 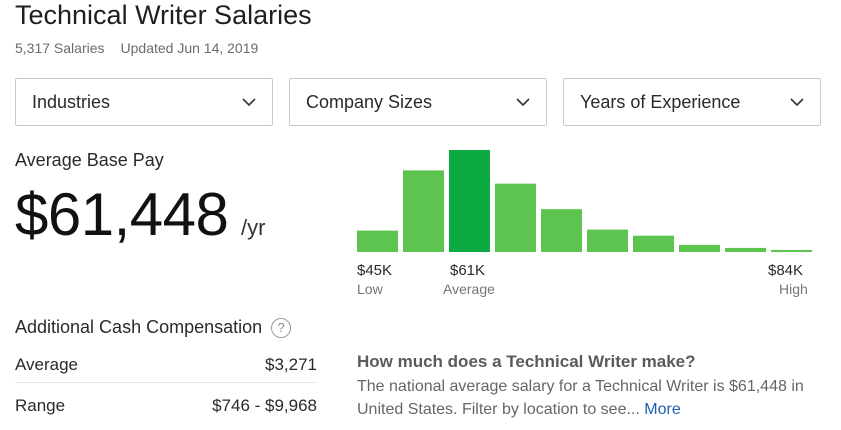 I want to click on axis-high-label: High, so click(x=793, y=289).